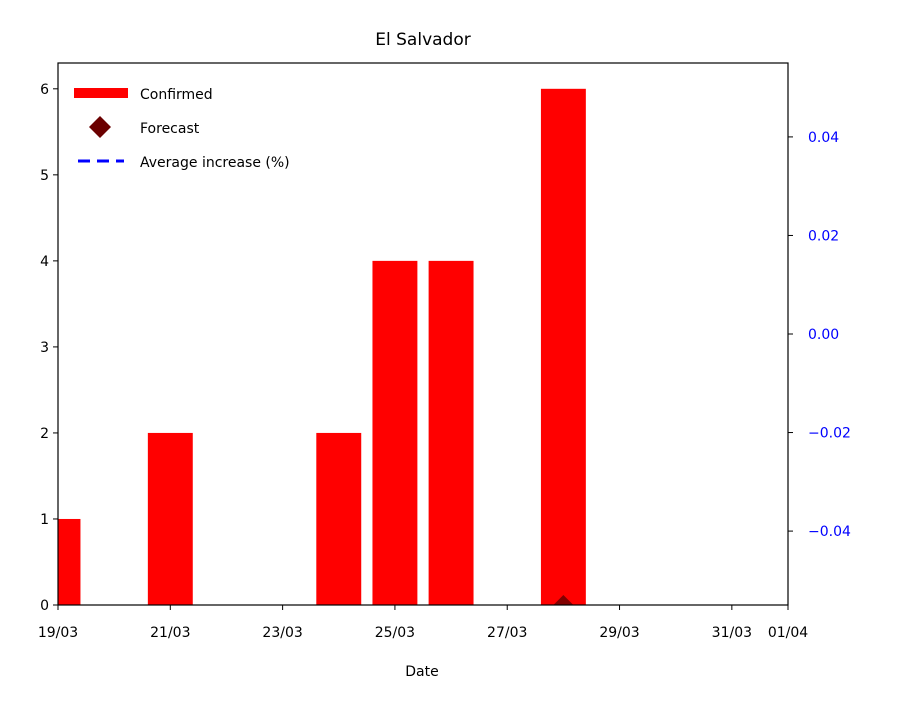  I want to click on x-tick-label: 27/03, so click(507, 633).